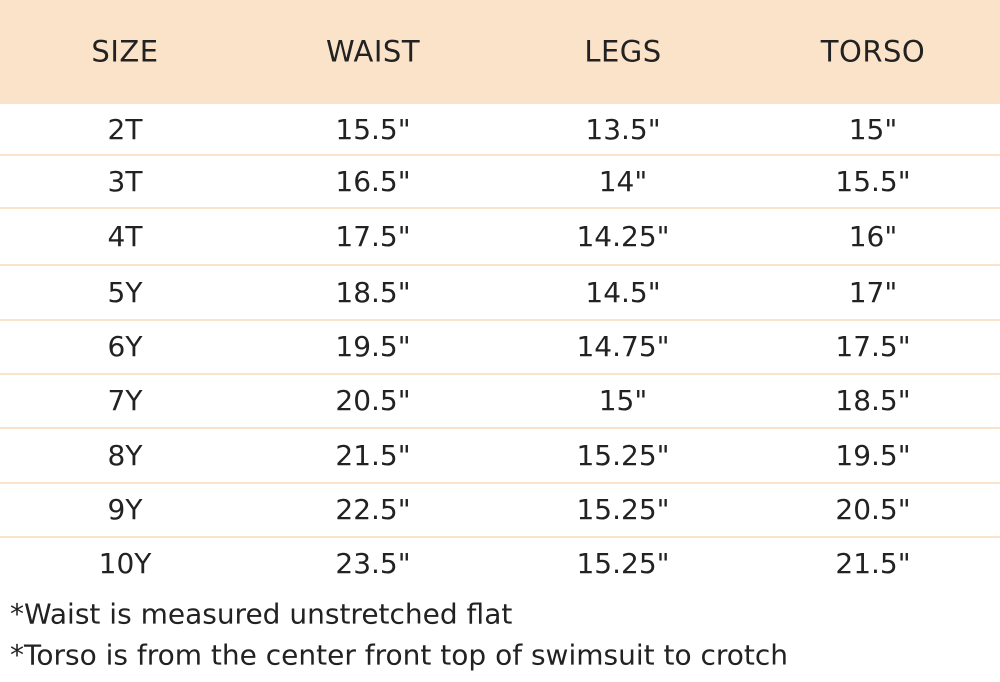 This screenshot has height=682, width=1000. Describe the element at coordinates (125, 292) in the screenshot. I see `table-cell: 5Y` at that location.